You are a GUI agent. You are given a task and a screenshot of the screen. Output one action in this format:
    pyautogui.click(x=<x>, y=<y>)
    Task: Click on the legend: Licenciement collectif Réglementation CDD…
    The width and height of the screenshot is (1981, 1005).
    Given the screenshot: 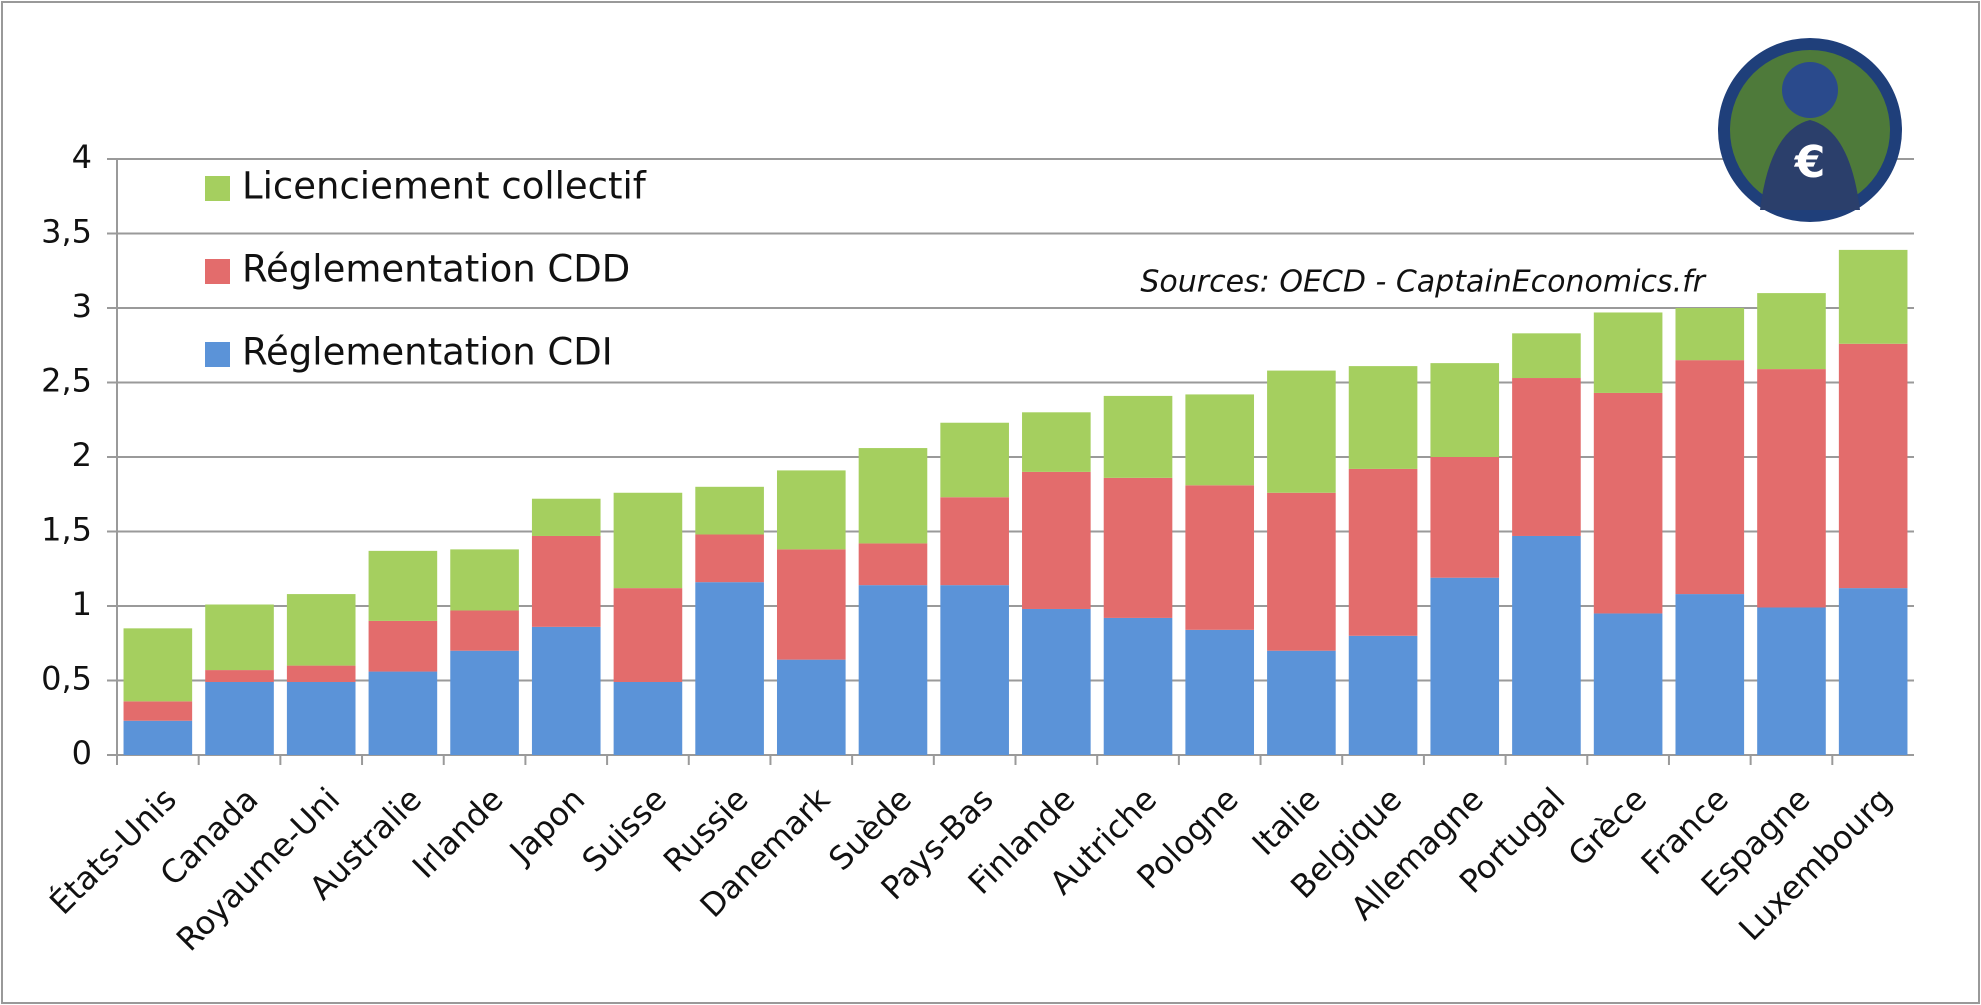 What is the action you would take?
    pyautogui.click(x=426, y=269)
    